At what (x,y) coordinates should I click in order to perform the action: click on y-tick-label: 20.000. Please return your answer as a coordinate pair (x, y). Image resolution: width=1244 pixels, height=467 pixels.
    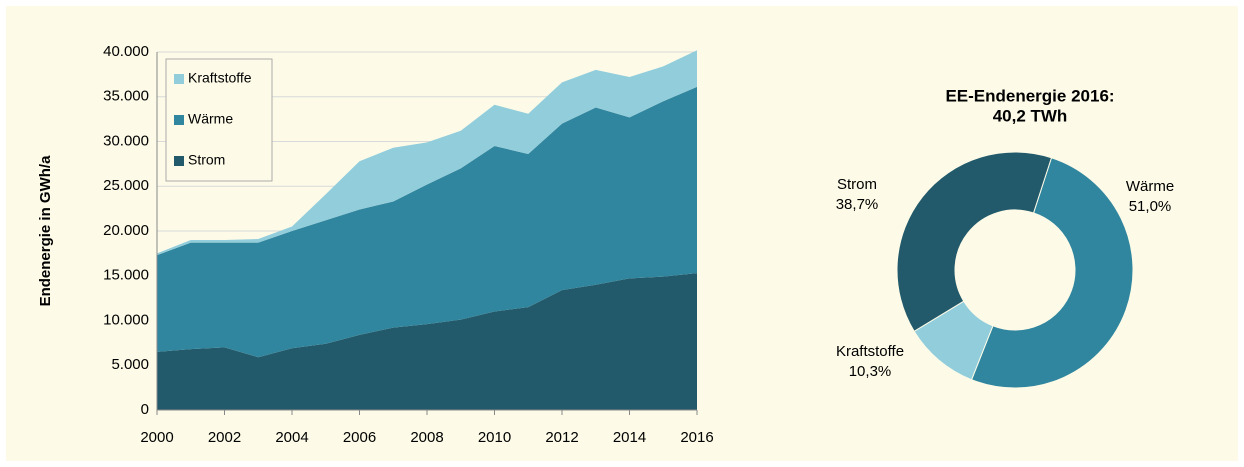
    Looking at the image, I should click on (126, 230).